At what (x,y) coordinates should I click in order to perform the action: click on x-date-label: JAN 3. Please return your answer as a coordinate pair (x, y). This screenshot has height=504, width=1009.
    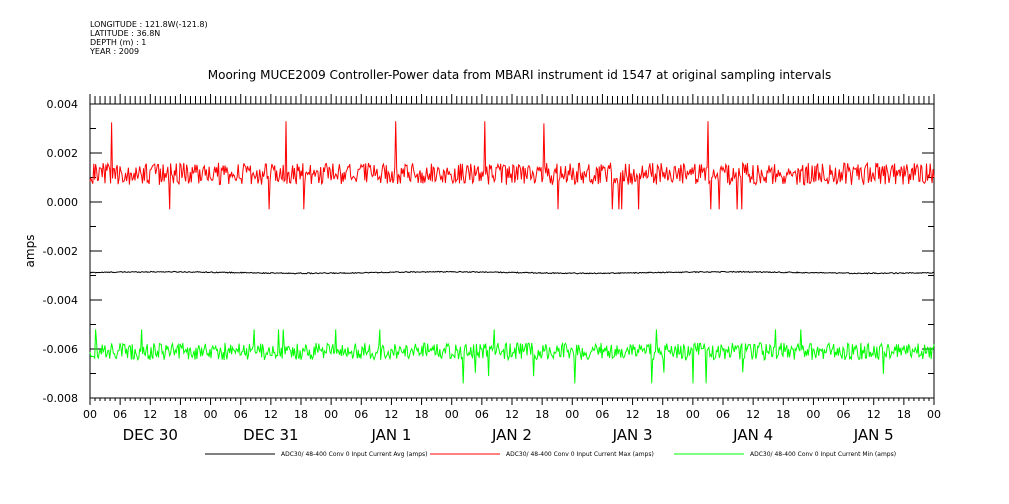
    Looking at the image, I should click on (632, 435).